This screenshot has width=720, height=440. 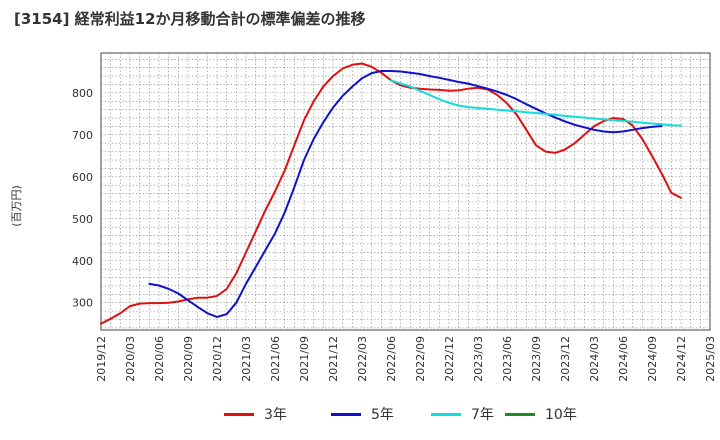 I want to click on y-tick-label: 500, so click(x=82, y=219).